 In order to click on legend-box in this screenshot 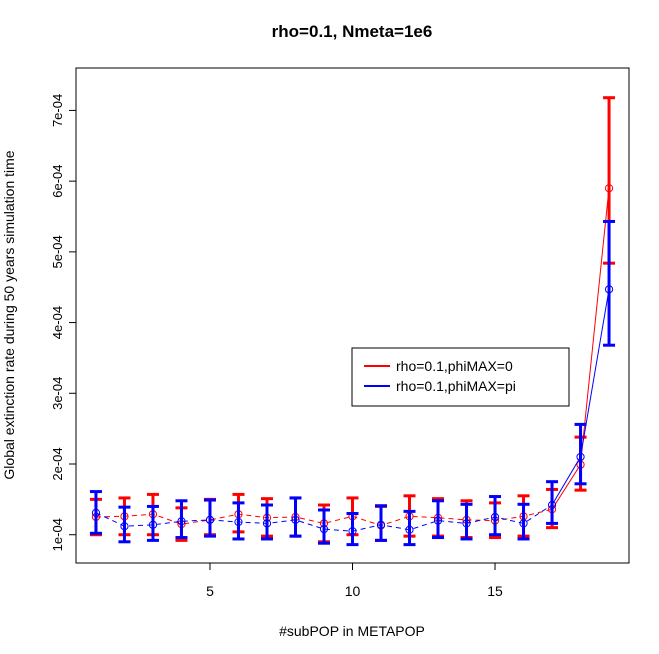, I will do `click(460, 377)`.